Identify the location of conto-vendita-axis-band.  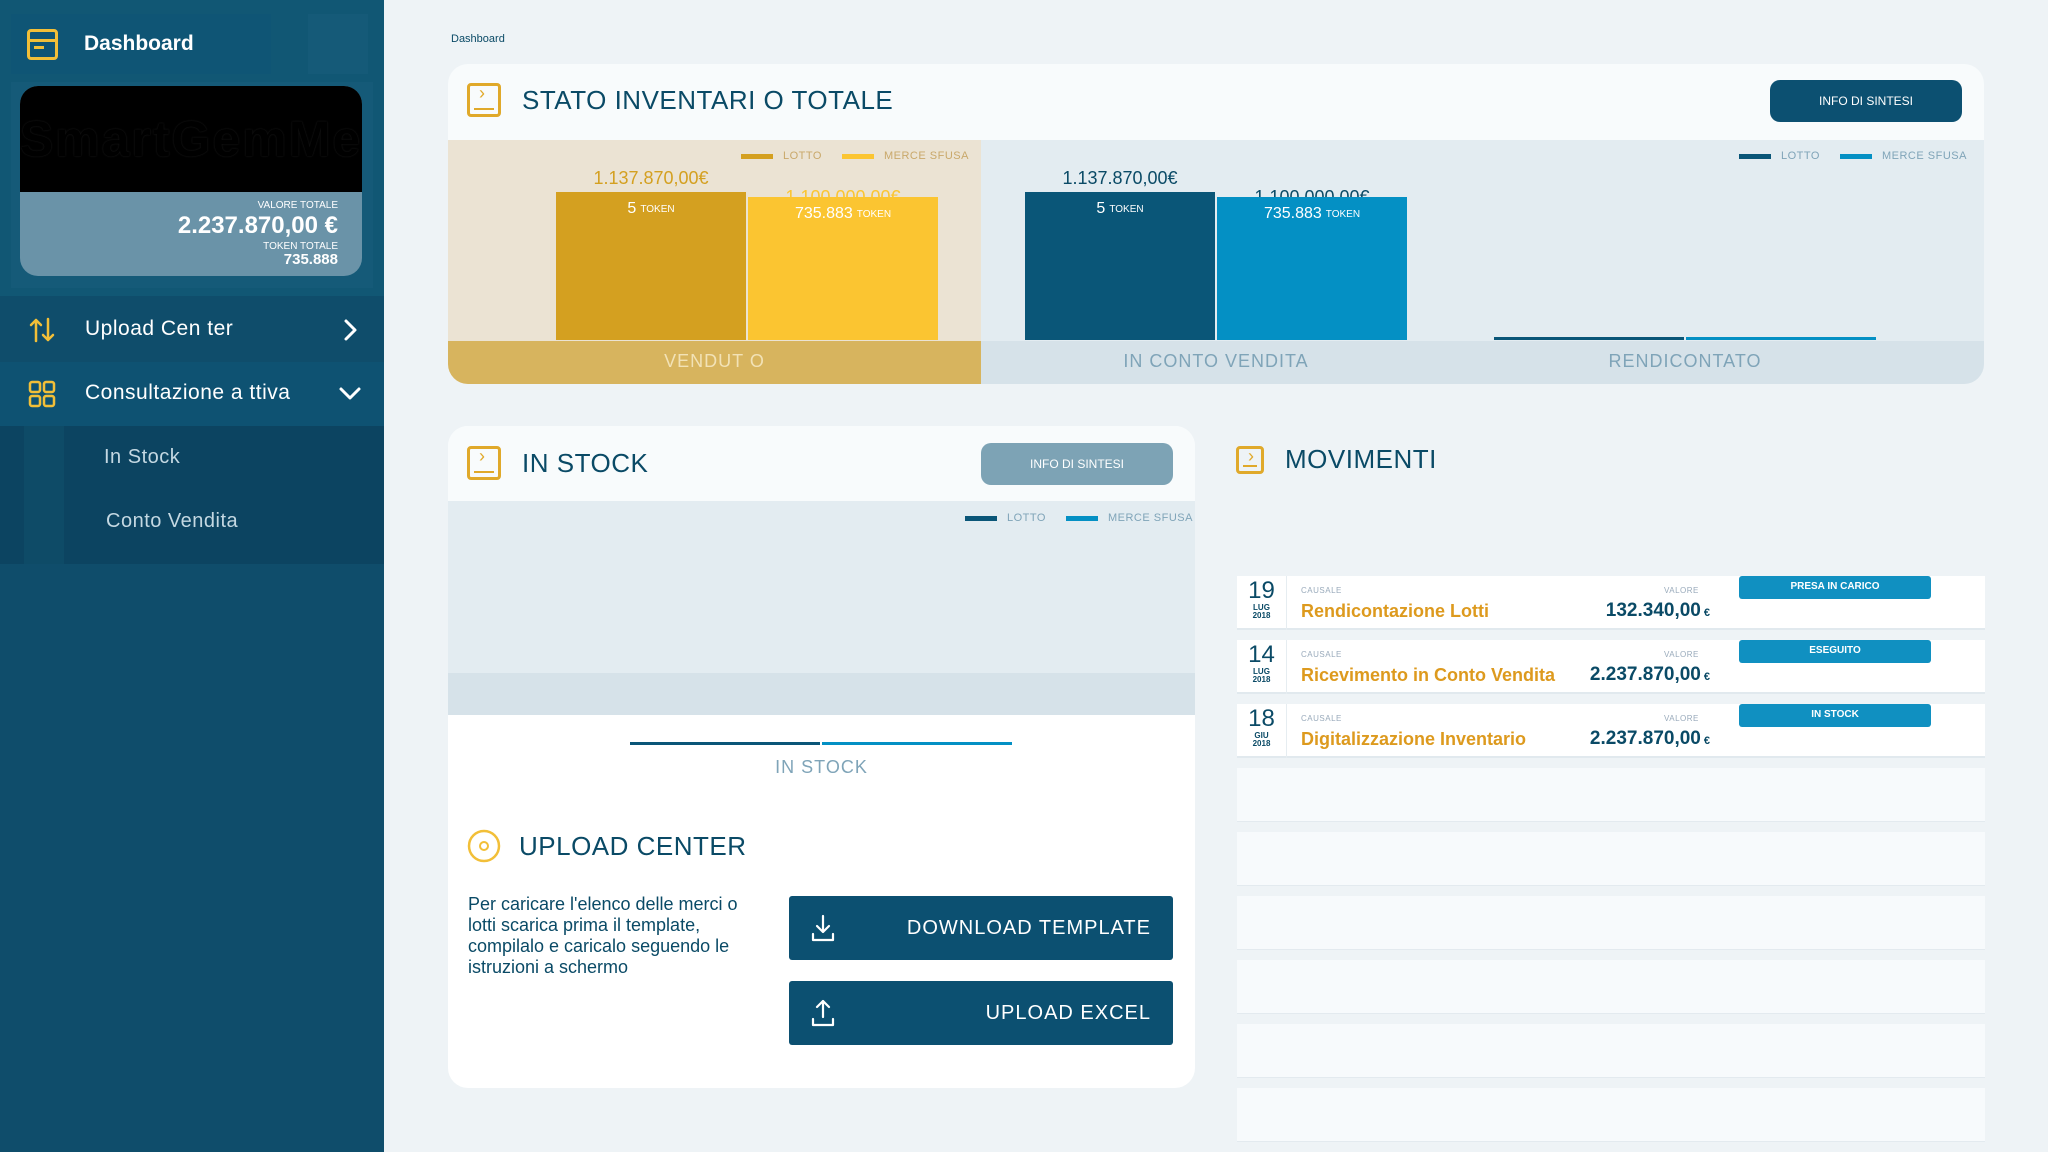
(1482, 362).